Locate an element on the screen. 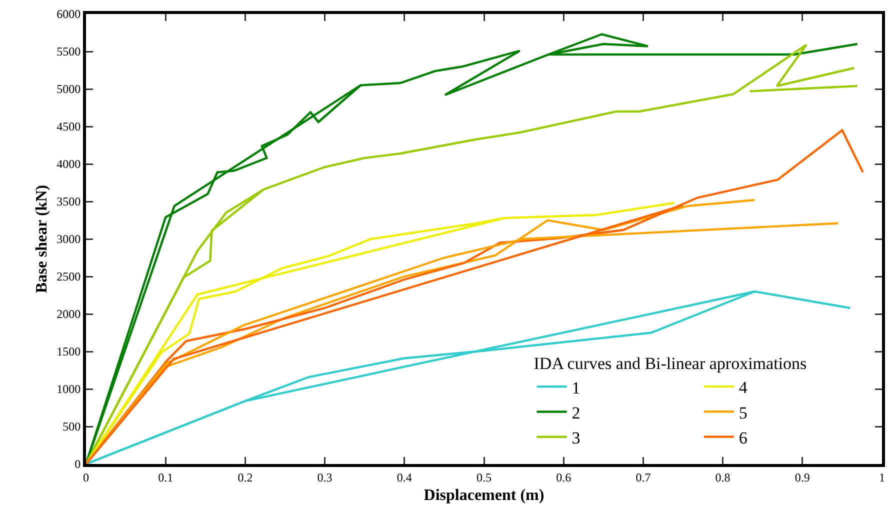  x-tick-label: 0.3 is located at coordinates (324, 477).